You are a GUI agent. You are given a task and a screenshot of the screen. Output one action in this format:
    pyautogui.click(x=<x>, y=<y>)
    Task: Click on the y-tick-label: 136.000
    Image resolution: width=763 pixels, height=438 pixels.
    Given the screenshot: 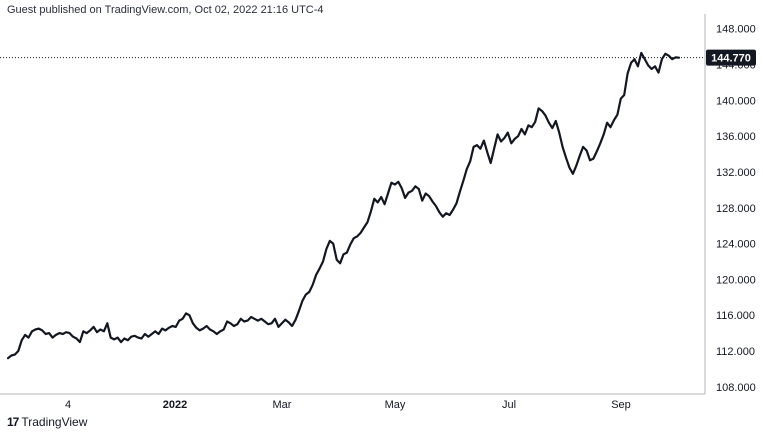 What is the action you would take?
    pyautogui.click(x=736, y=137)
    